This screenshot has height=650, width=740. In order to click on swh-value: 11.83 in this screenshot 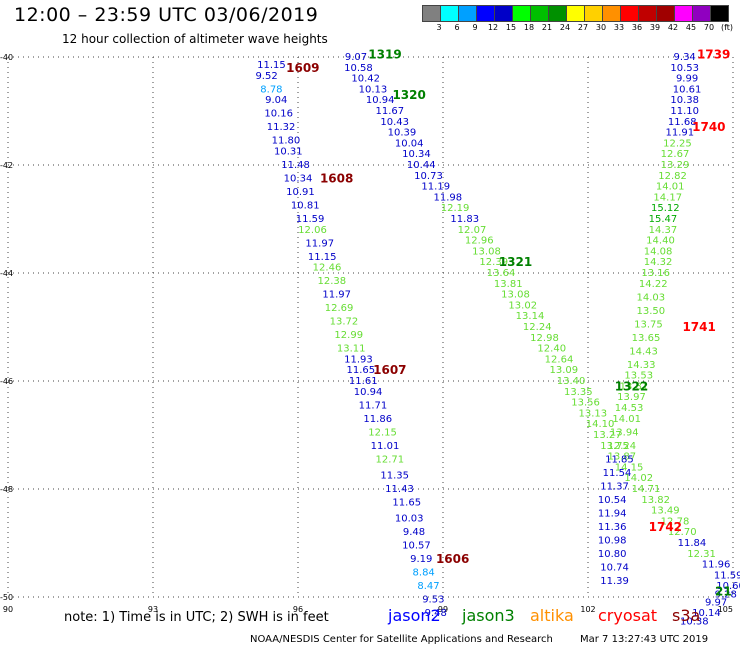, I will do `click(464, 219)`.